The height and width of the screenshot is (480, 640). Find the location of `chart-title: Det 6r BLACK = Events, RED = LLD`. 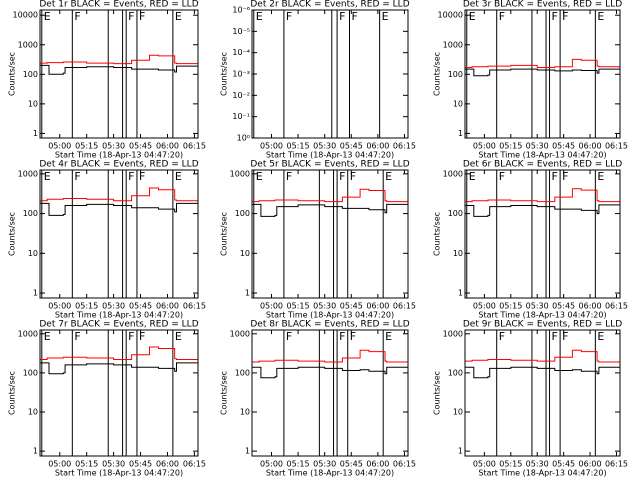

chart-title: Det 6r BLACK = Events, RED = LLD is located at coordinates (542, 165).